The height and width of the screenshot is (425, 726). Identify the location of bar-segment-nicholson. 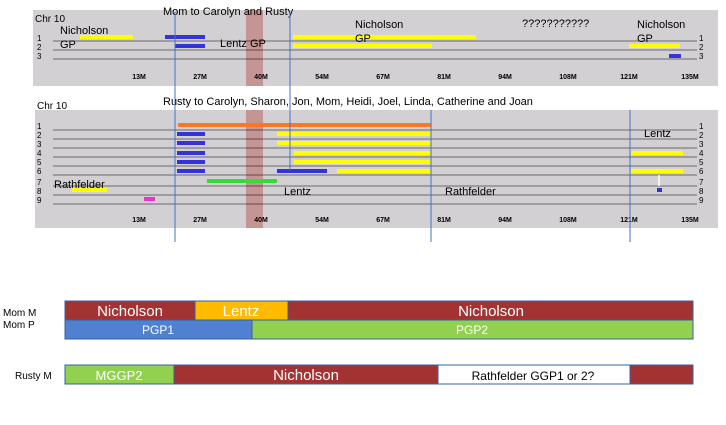
(661, 374).